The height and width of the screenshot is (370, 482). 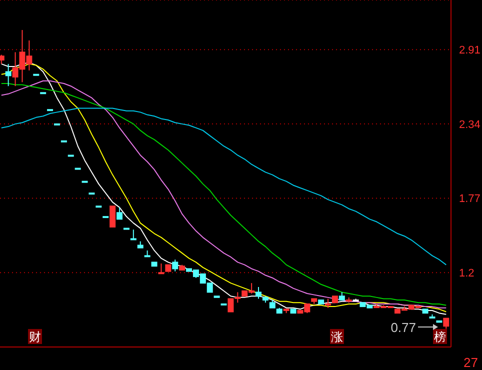 What do you see at coordinates (403, 327) in the screenshot?
I see `annotation: 0.77` at bounding box center [403, 327].